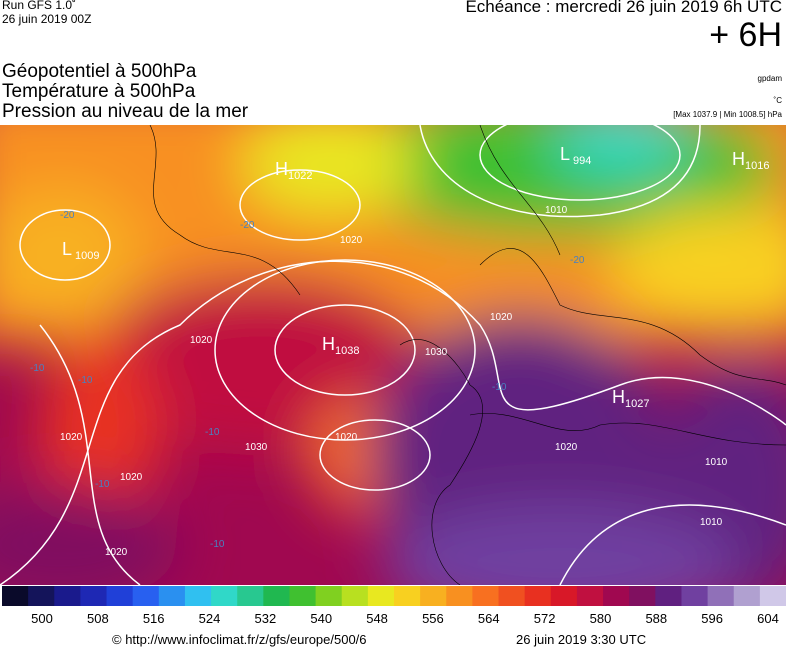  What do you see at coordinates (712, 618) in the screenshot?
I see `colorbar-label: 596` at bounding box center [712, 618].